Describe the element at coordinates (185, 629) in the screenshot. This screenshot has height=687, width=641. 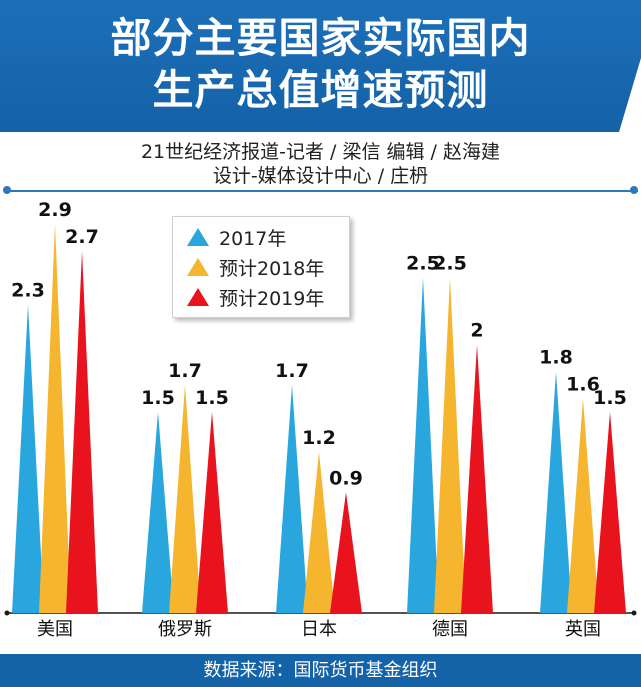
I see `category-label-1: 俄罗斯` at that location.